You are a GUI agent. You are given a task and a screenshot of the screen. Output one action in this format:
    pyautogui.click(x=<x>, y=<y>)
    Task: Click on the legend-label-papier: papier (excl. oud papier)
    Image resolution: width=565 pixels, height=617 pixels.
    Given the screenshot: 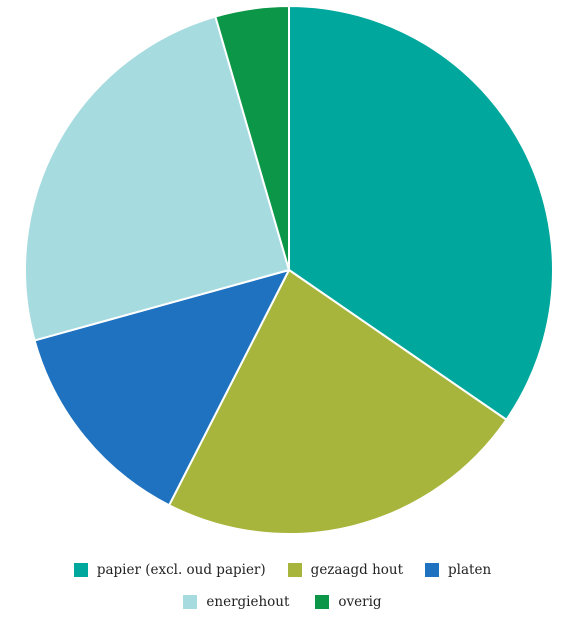 What is the action you would take?
    pyautogui.click(x=181, y=570)
    